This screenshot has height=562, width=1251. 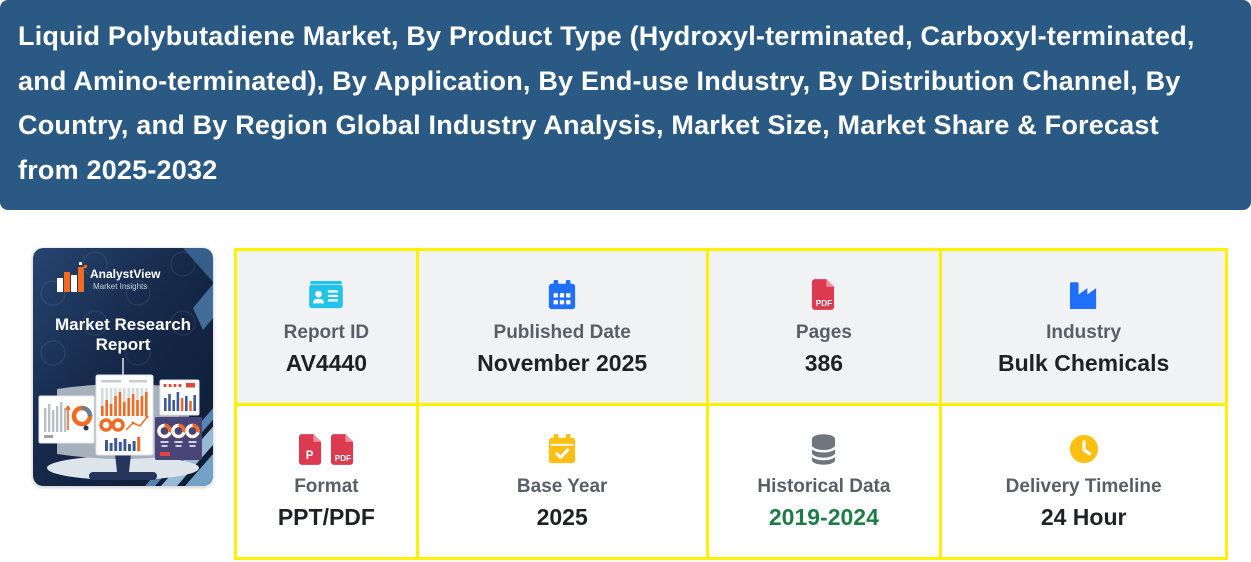 I want to click on cover-title-line1: Market Research, so click(x=123, y=324).